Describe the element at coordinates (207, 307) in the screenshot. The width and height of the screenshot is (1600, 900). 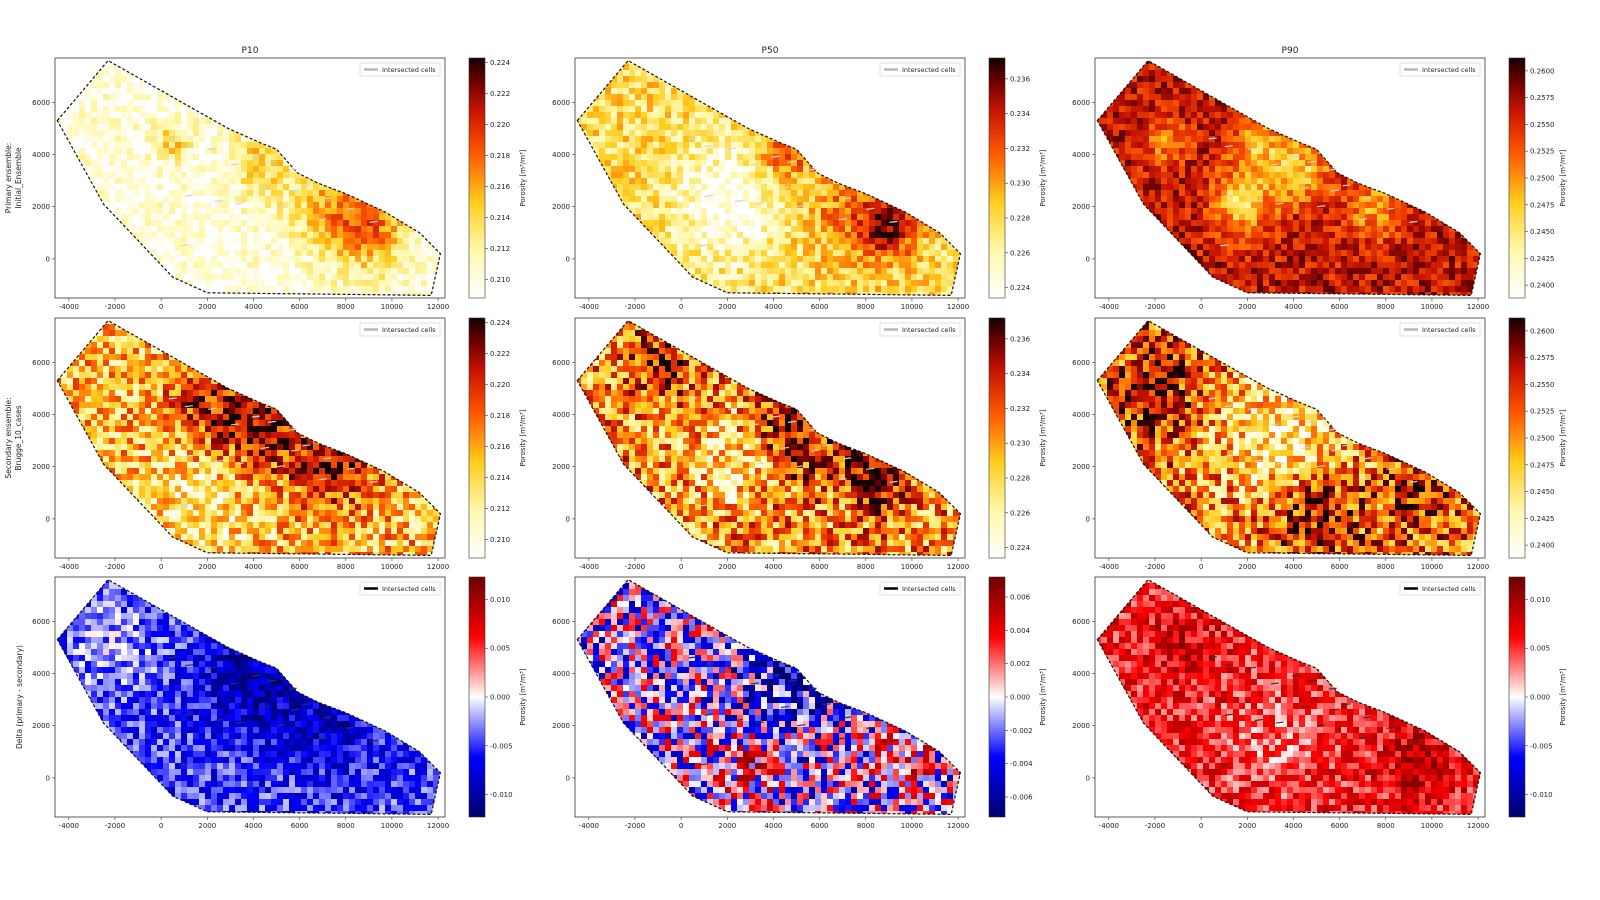
I see `x-tick-label: 2000` at that location.